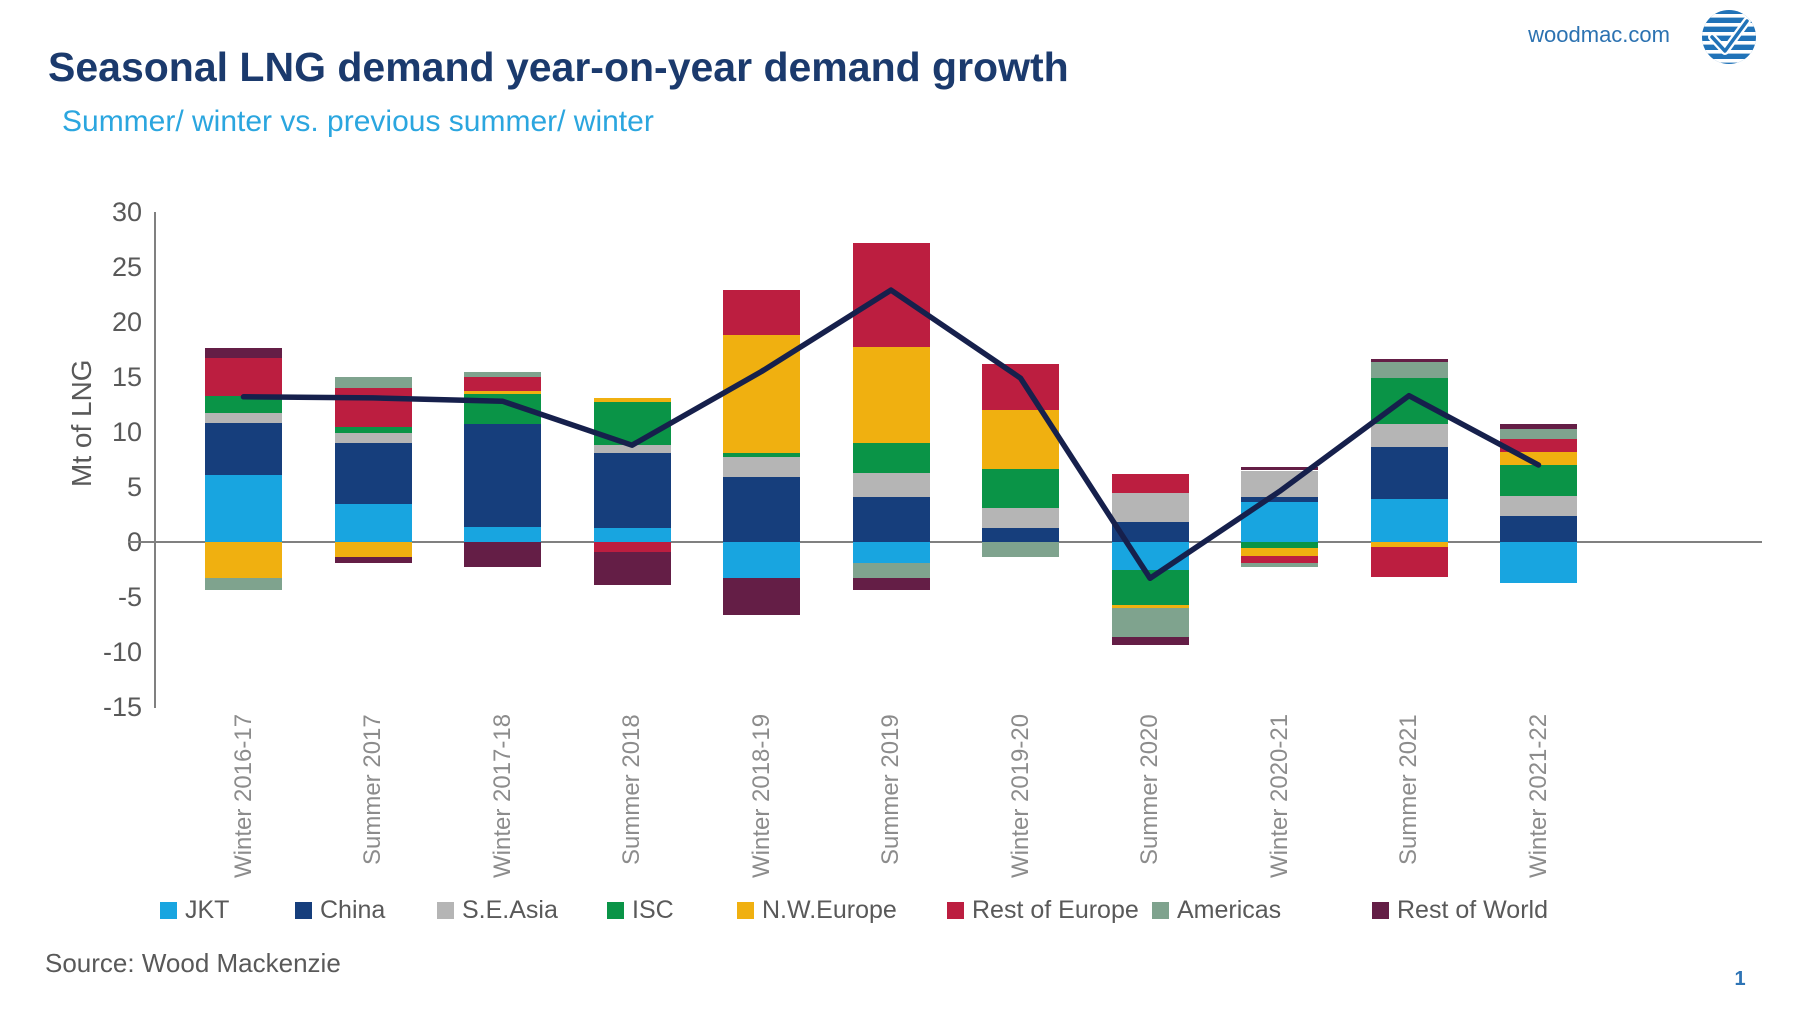 This screenshot has height=1012, width=1800. I want to click on source-note: Source: Wood Mackenzie, so click(193, 963).